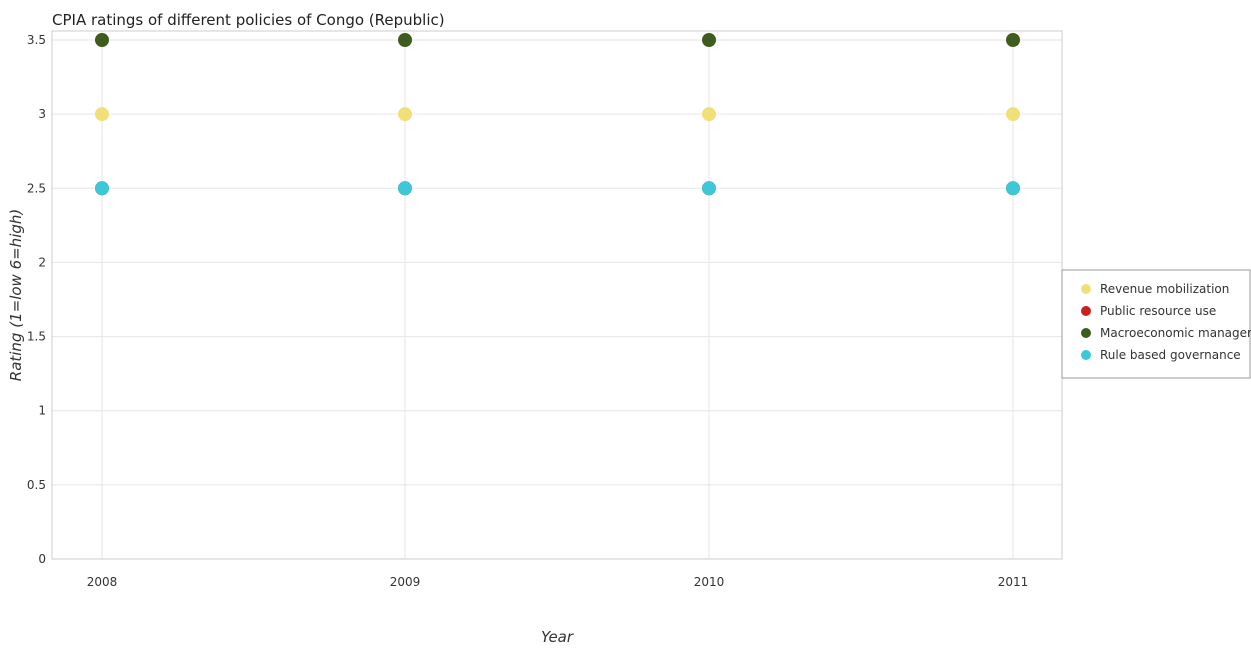 This screenshot has width=1251, height=650. I want to click on legend-box, so click(1156, 324).